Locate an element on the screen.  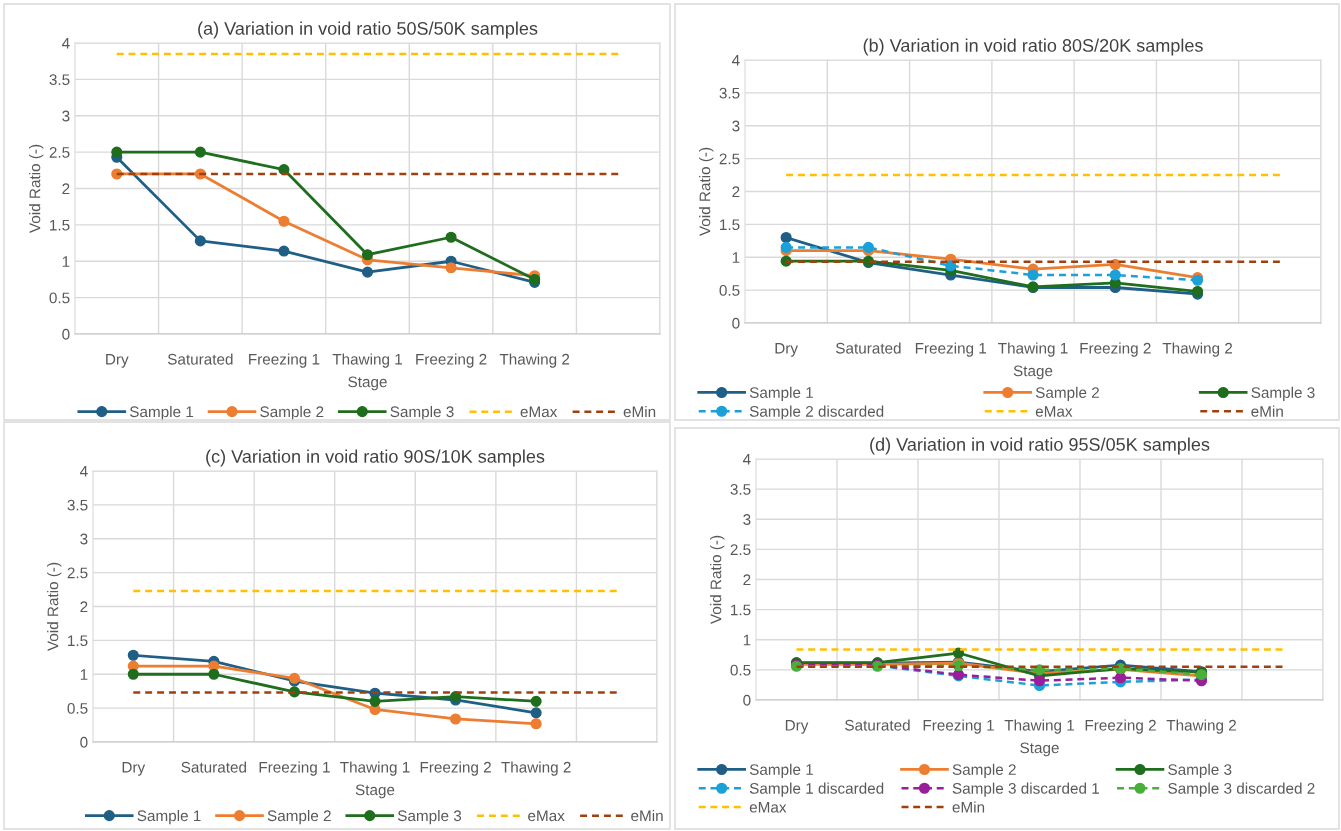
legend-label: Sample 3 discarded 1 is located at coordinates (1025, 789).